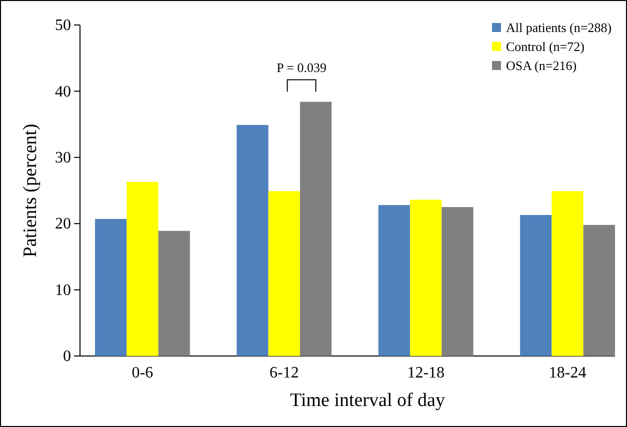 Image resolution: width=627 pixels, height=427 pixels. What do you see at coordinates (368, 400) in the screenshot?
I see `x-axis-title: Time interval of day` at bounding box center [368, 400].